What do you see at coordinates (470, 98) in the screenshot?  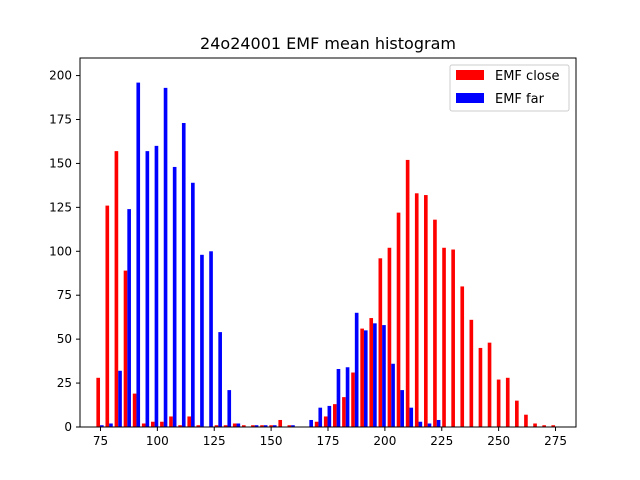 I see `legend-swatch-emf-far` at bounding box center [470, 98].